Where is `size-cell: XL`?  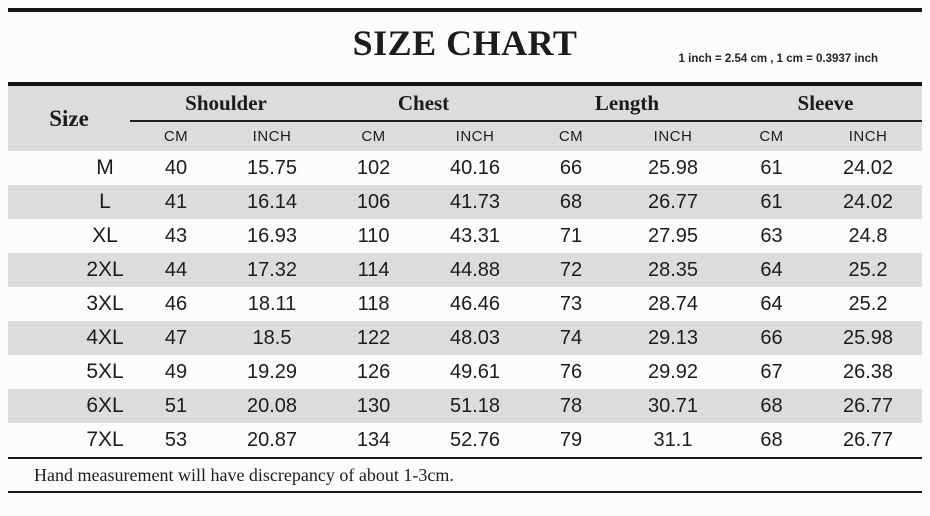
size-cell: XL is located at coordinates (105, 235).